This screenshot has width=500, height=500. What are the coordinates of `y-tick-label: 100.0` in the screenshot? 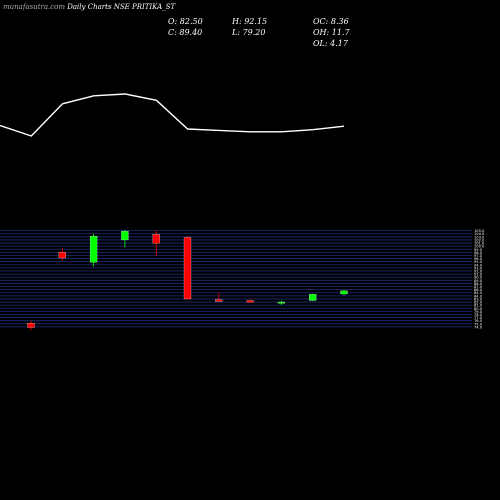 It's located at (479, 247).